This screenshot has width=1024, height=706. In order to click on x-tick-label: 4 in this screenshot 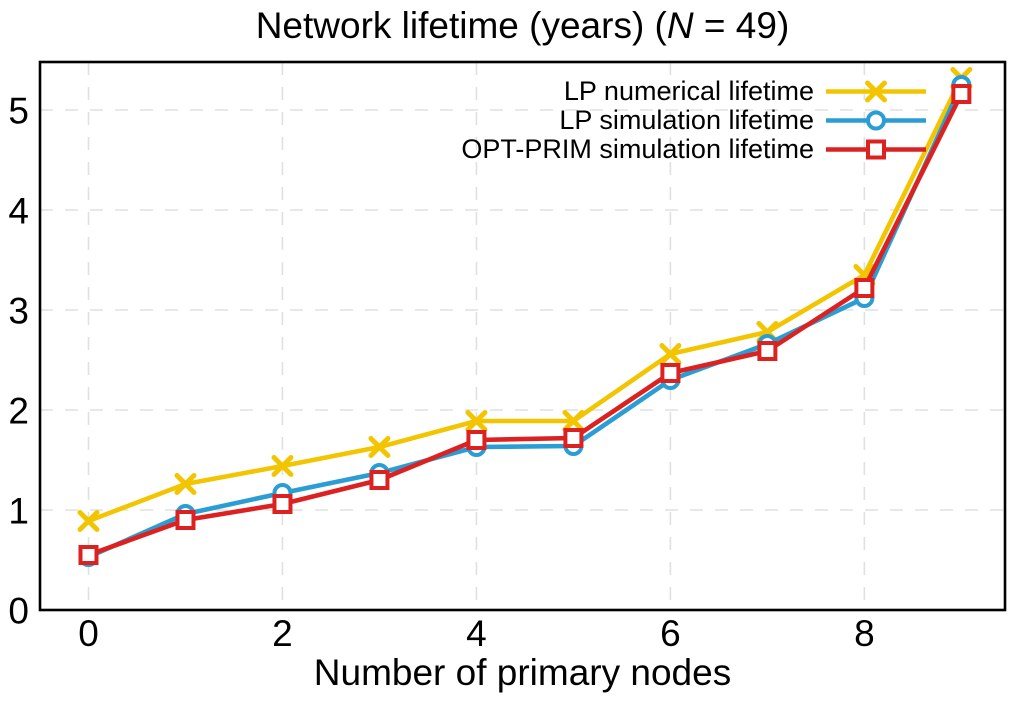, I will do `click(476, 633)`.